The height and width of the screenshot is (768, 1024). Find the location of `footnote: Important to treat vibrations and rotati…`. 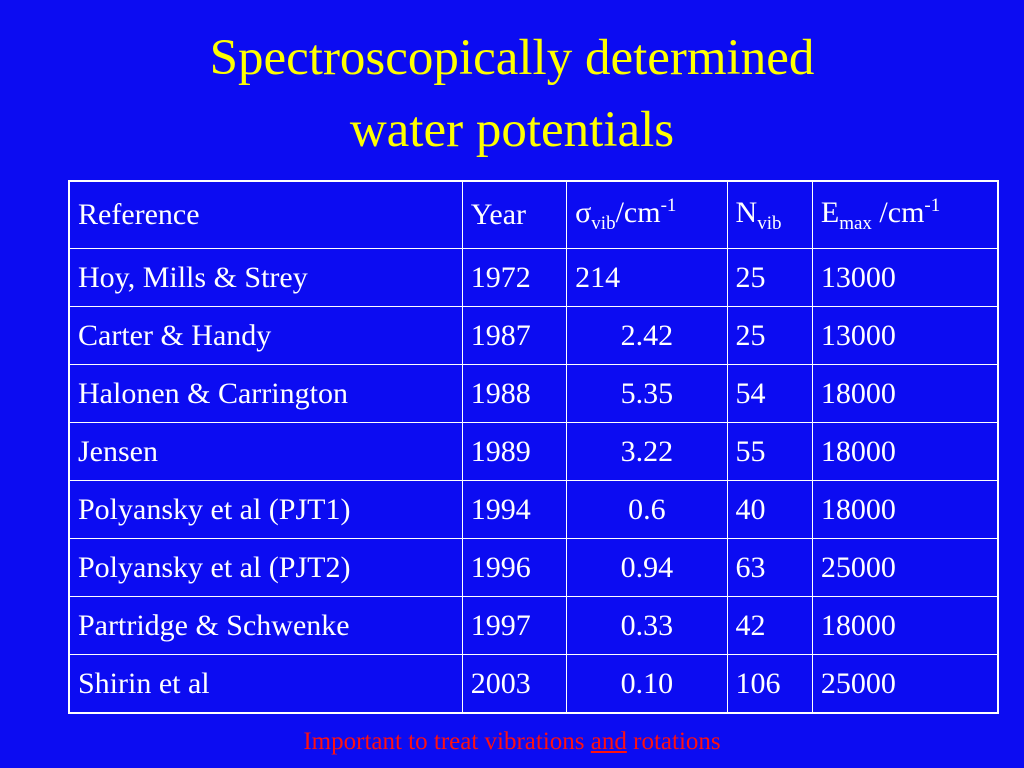

footnote: Important to treat vibrations and rotati… is located at coordinates (512, 742).